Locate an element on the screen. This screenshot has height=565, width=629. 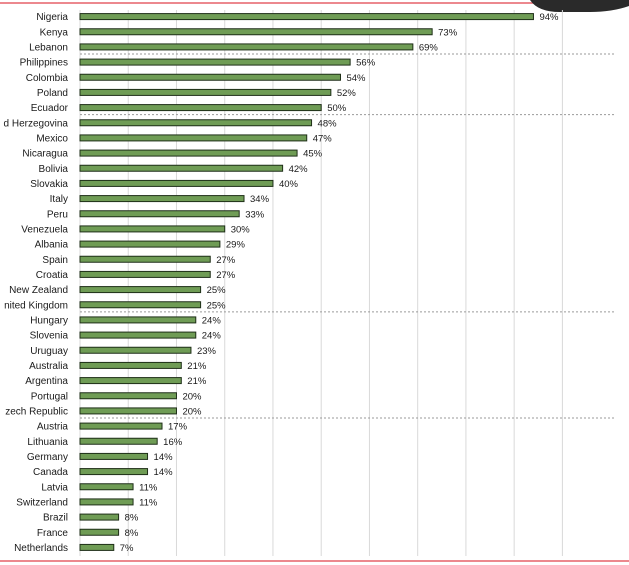
value-label: 7% is located at coordinates (127, 548).